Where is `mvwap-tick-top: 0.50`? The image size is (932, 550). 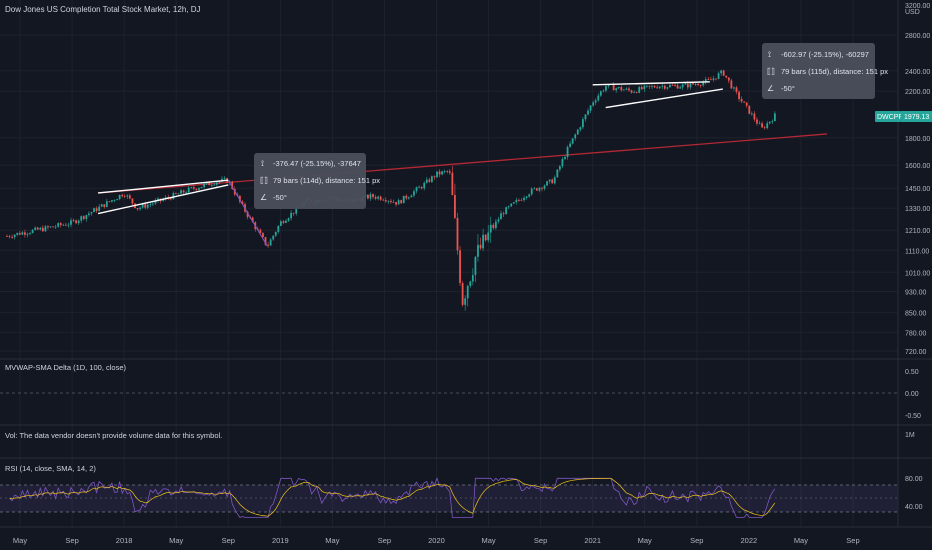
mvwap-tick-top: 0.50 is located at coordinates (912, 372).